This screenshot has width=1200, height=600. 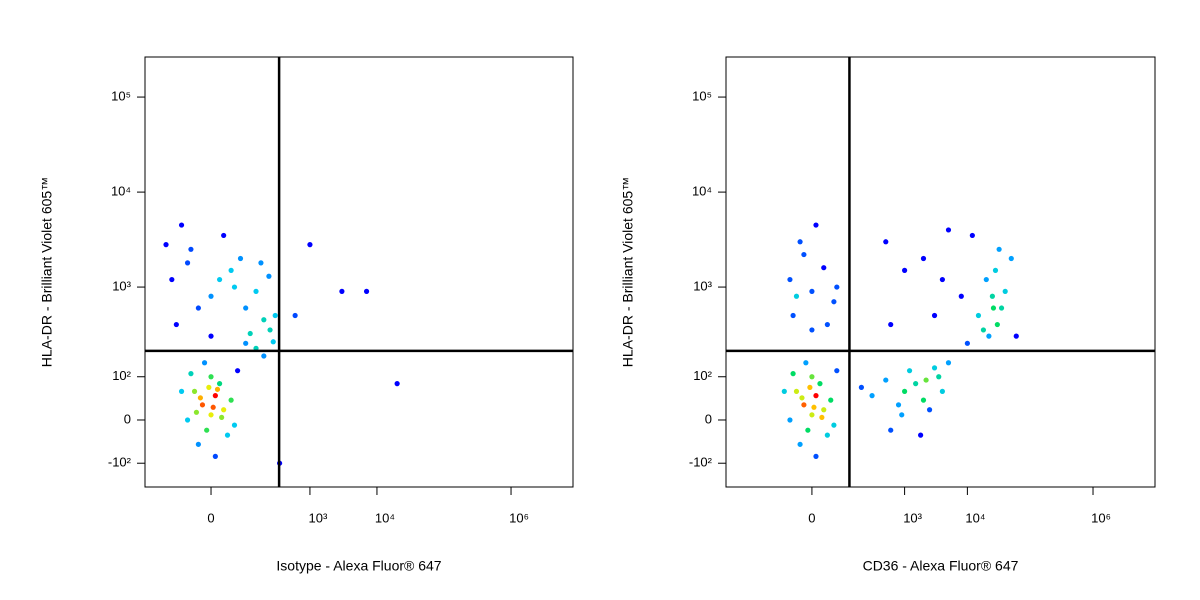 I want to click on x-tick-label: 10⁴, so click(x=975, y=517).